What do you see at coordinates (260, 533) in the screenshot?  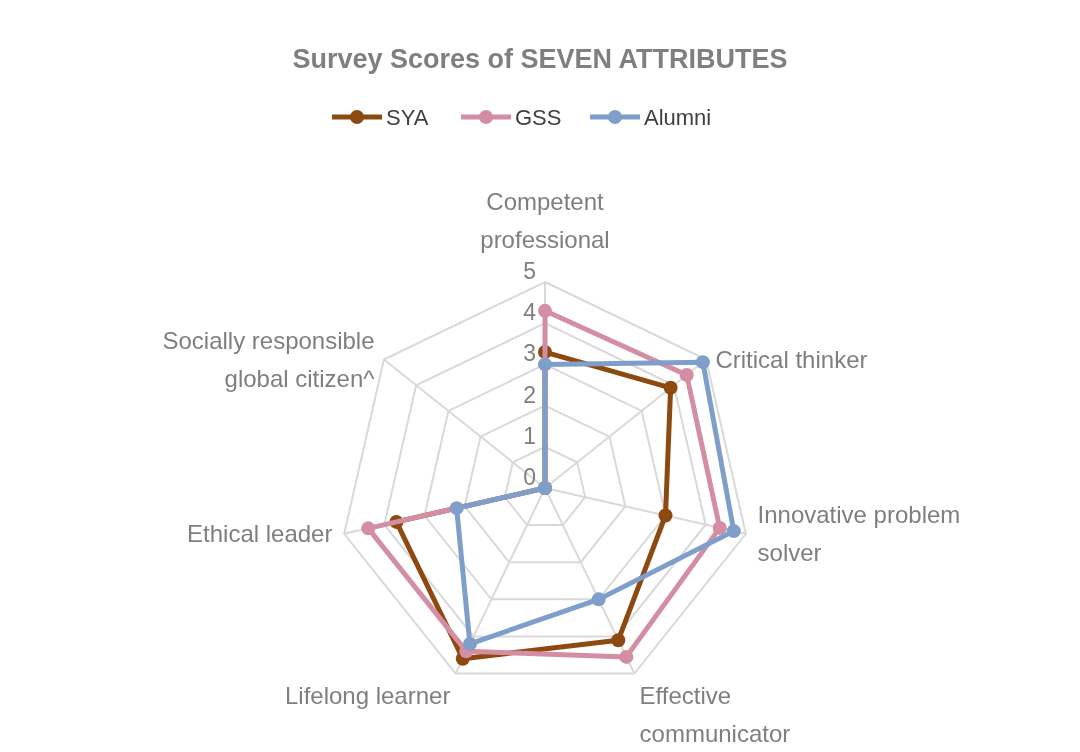 I see `spoke-label: Ethical leader` at bounding box center [260, 533].